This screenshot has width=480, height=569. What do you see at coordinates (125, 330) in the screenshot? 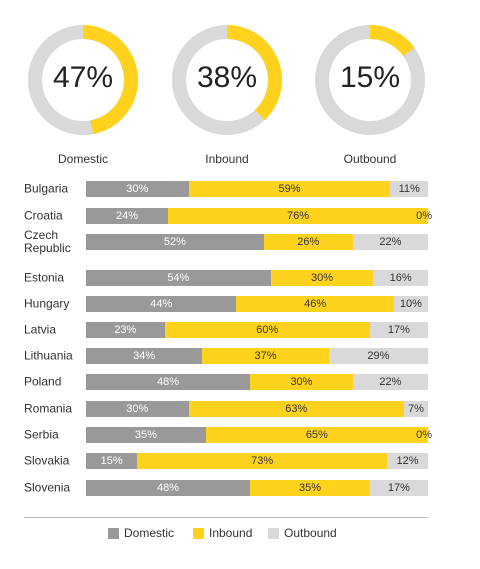
I see `bar-segment-domestic: 23%` at bounding box center [125, 330].